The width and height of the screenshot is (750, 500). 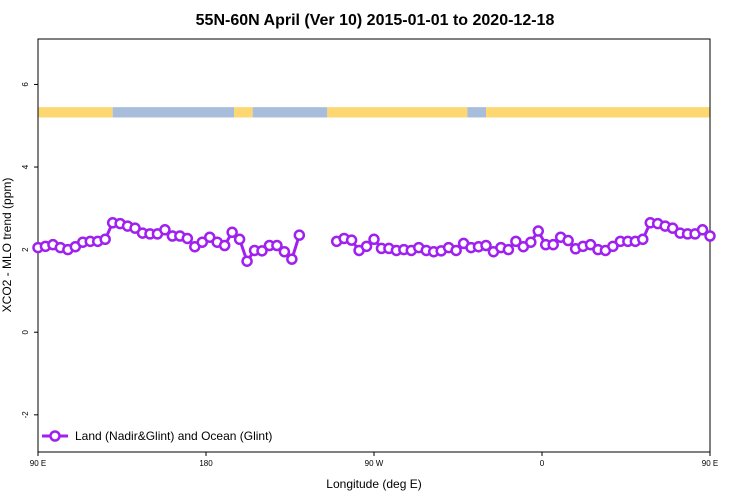 I want to click on y-tick-label: 2, so click(x=25, y=249).